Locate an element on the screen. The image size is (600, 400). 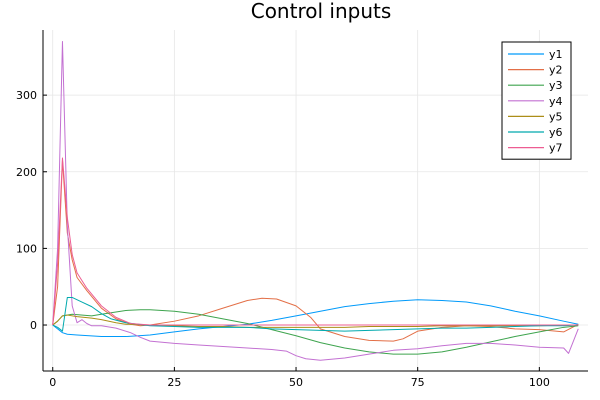
series-line-y1 is located at coordinates (315, 318).